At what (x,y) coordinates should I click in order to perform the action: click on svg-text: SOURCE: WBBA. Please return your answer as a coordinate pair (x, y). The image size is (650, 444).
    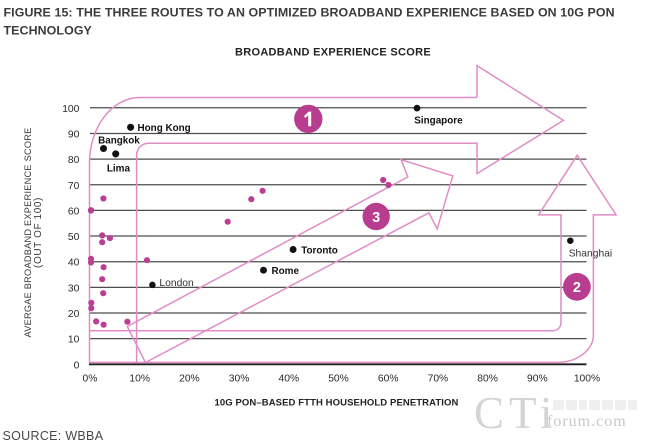
    Looking at the image, I should click on (53, 436).